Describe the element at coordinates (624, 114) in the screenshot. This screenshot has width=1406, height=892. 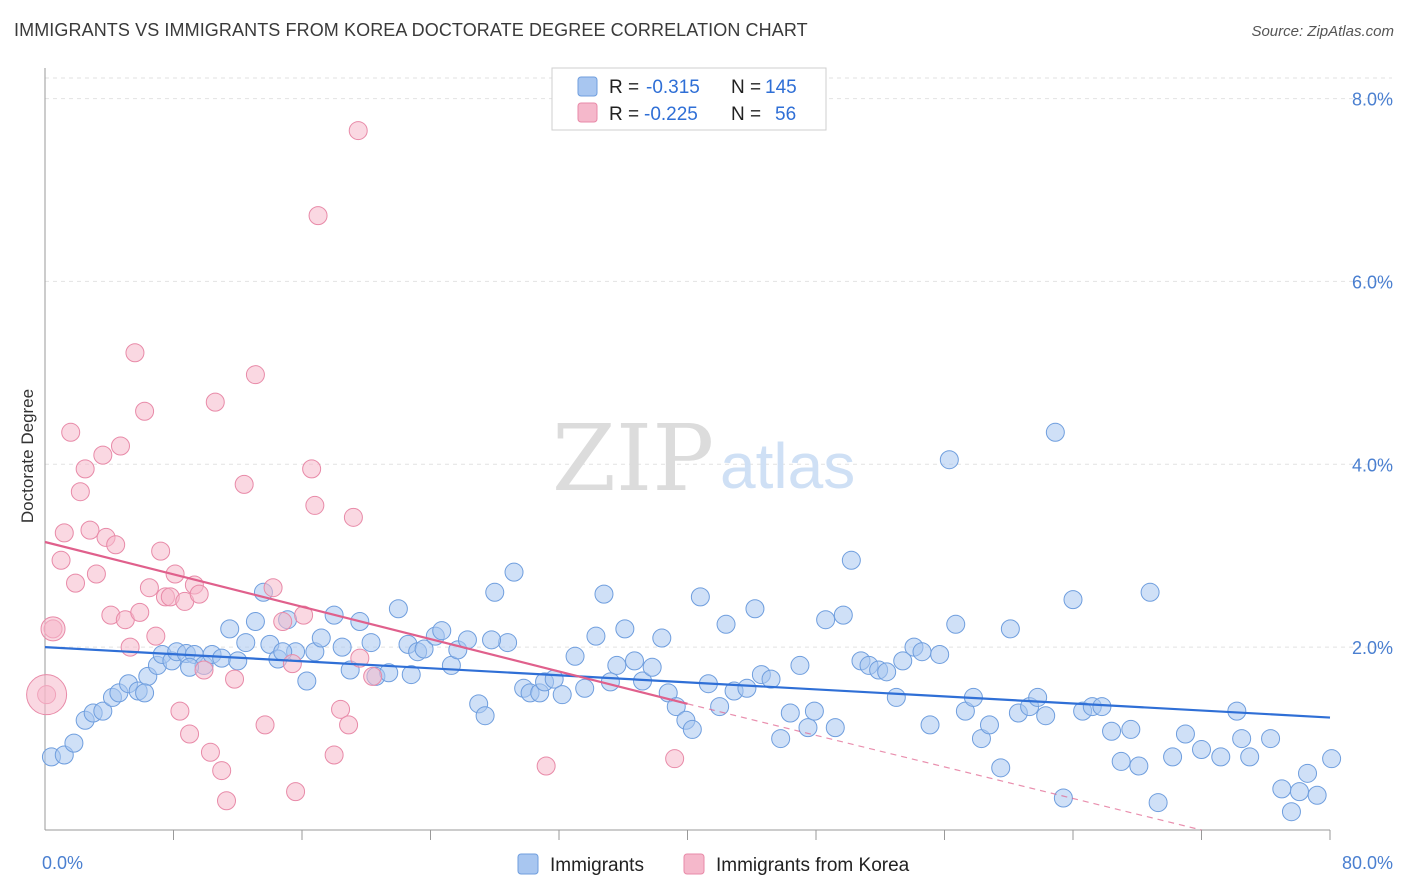
I see `legend-r-label-2: R =` at that location.